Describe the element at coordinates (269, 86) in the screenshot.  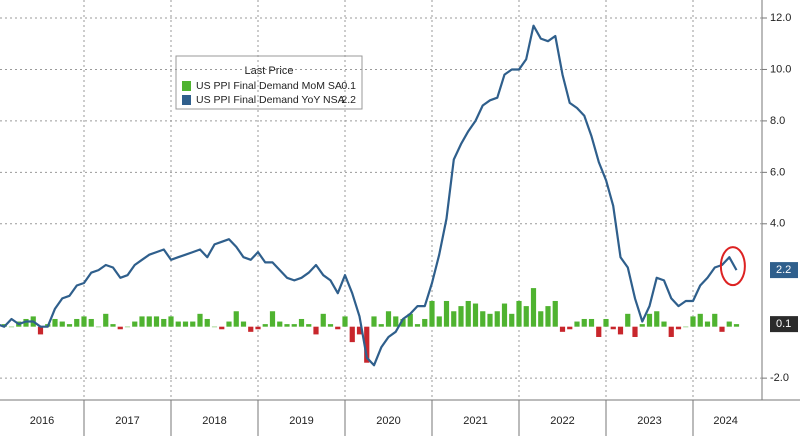
I see `legend-label: US PPI Final Demand MoM SA` at that location.